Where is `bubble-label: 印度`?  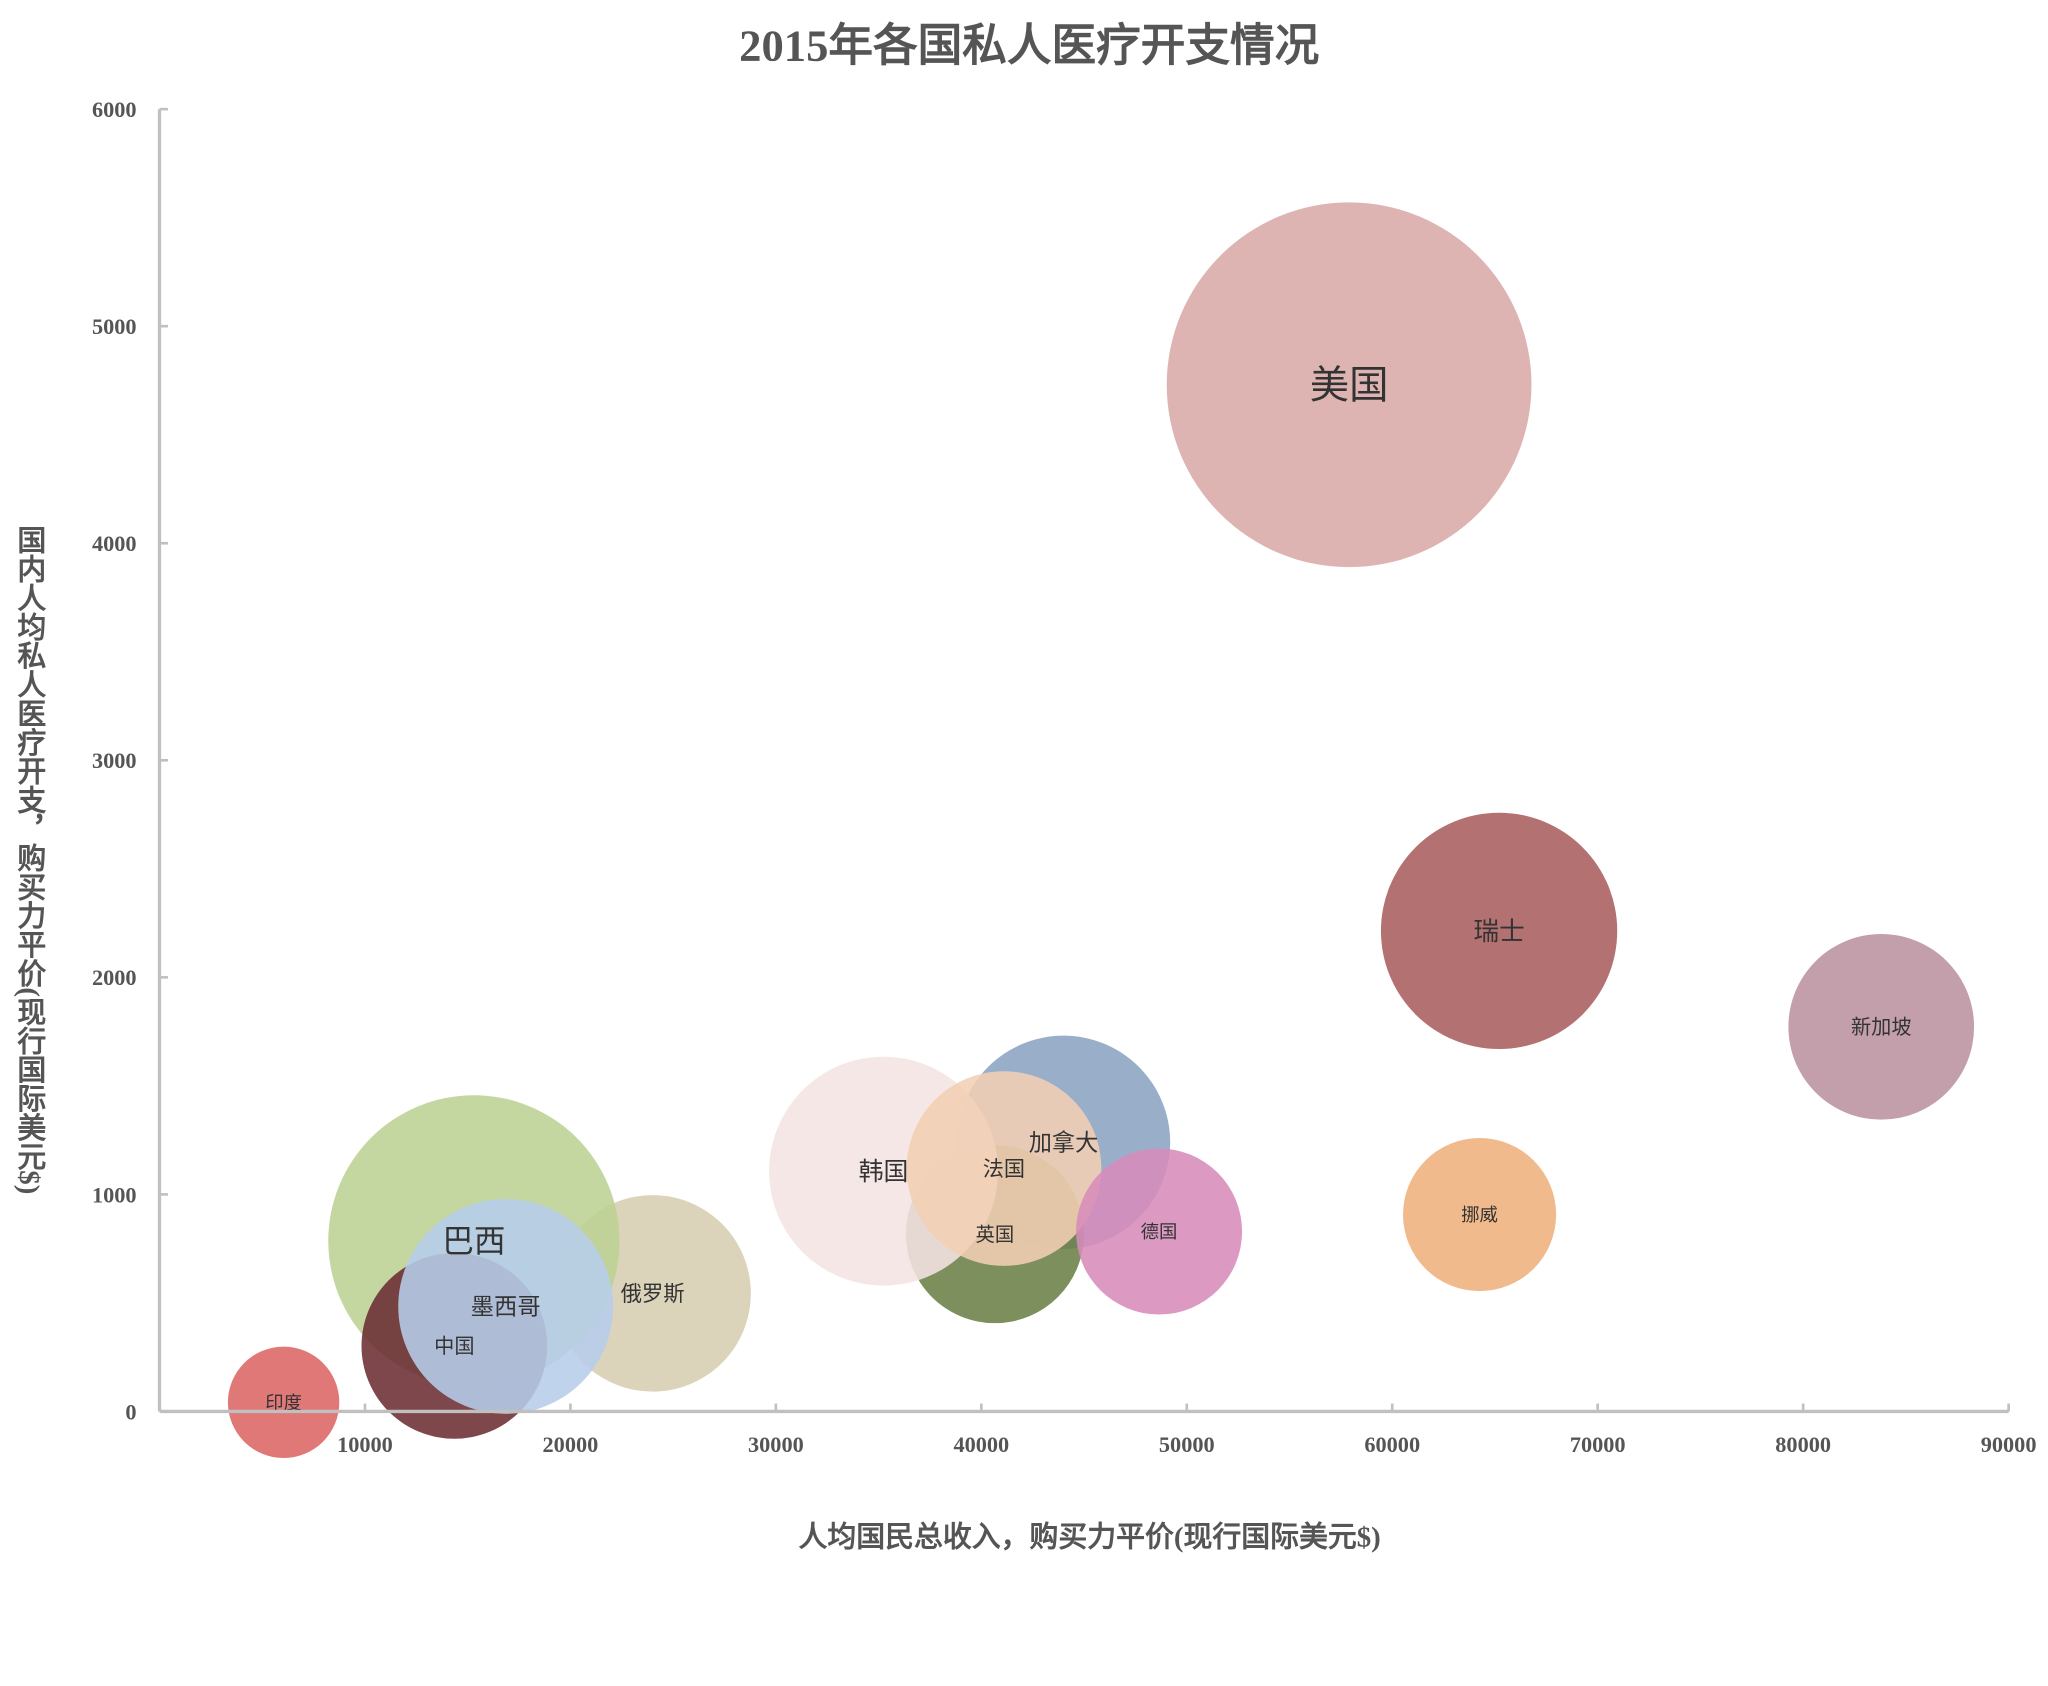
bubble-label: 印度 is located at coordinates (283, 1403).